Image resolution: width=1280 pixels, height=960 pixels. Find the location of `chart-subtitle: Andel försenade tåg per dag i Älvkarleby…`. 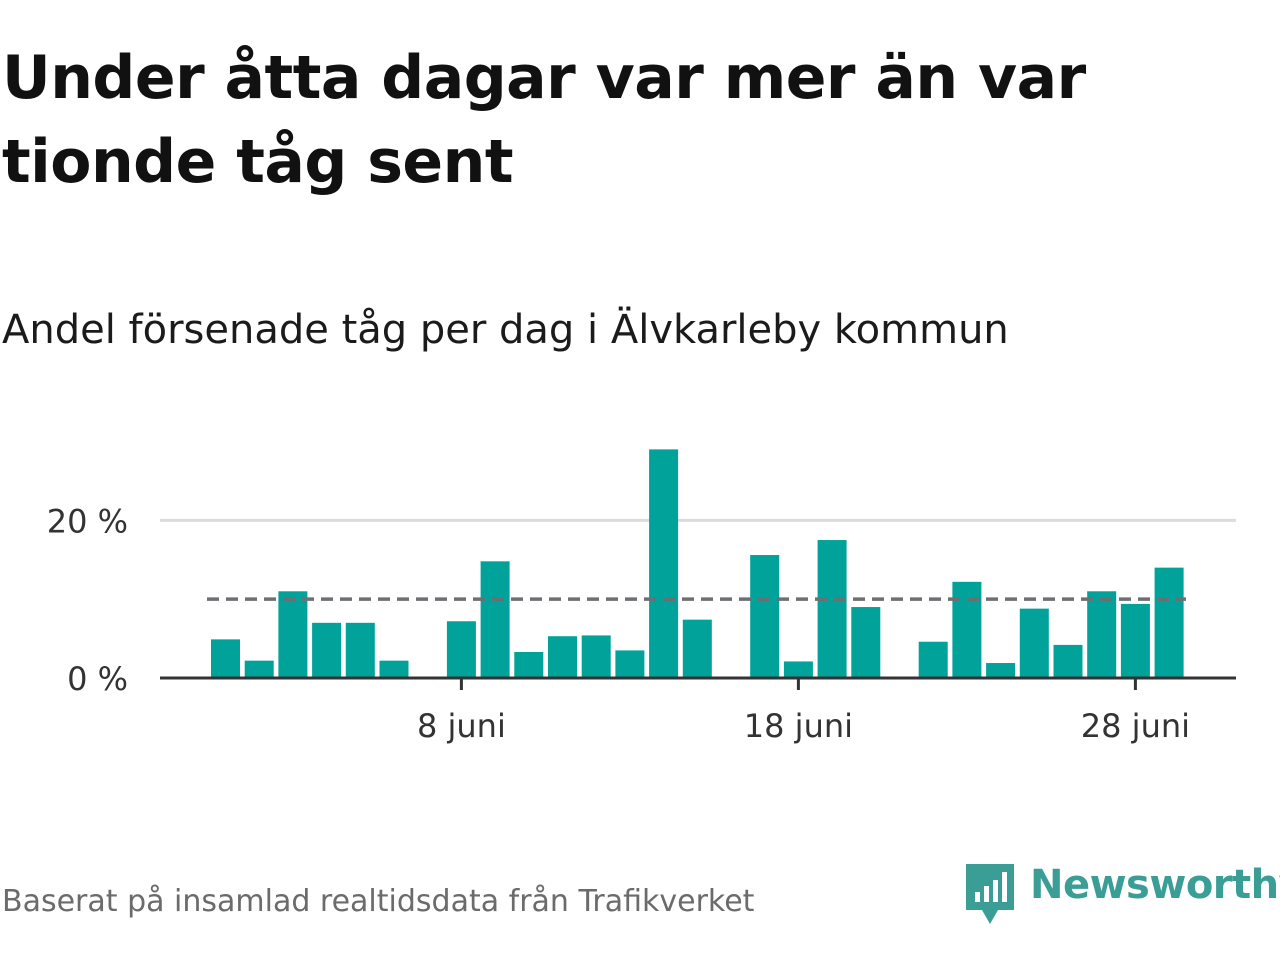

chart-subtitle: Andel försenade tåg per dag i Älvkarleby… is located at coordinates (505, 330).